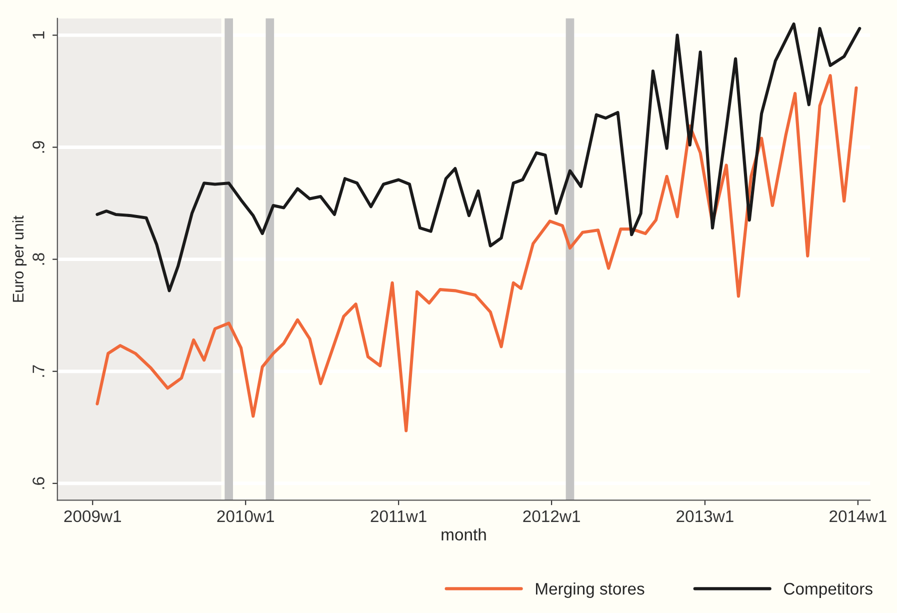 The width and height of the screenshot is (897, 613). What do you see at coordinates (590, 590) in the screenshot?
I see `legend-label: Merging stores` at bounding box center [590, 590].